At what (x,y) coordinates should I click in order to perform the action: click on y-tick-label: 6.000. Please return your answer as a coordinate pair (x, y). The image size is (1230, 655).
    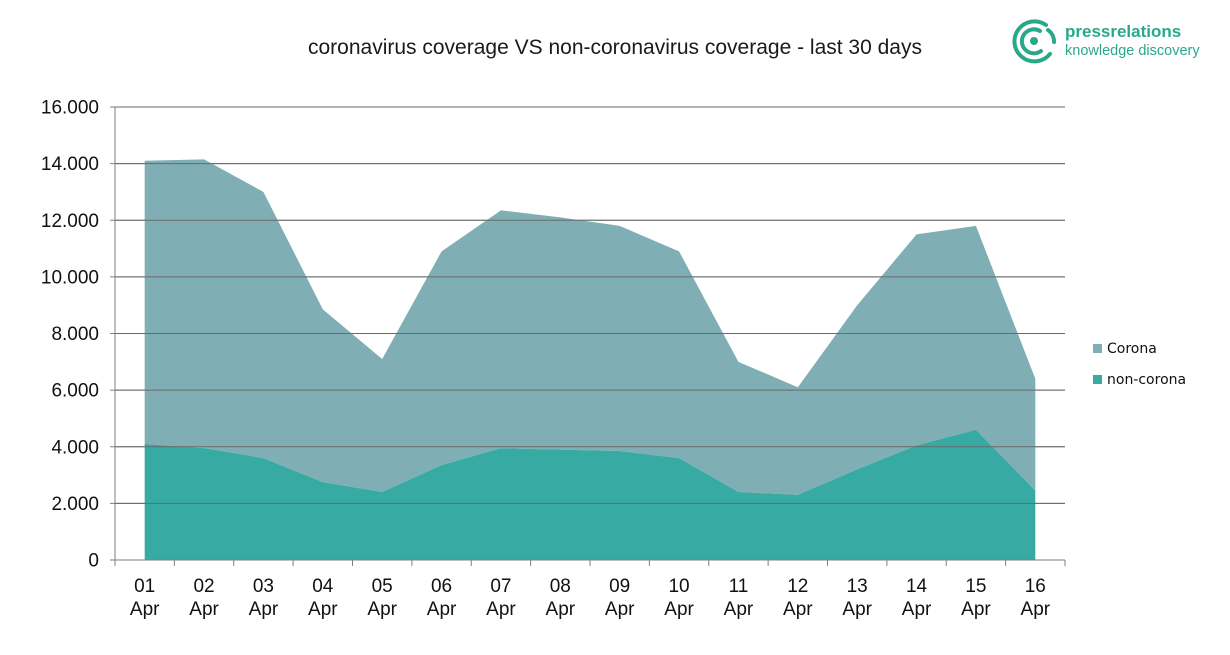
    Looking at the image, I should click on (75, 391).